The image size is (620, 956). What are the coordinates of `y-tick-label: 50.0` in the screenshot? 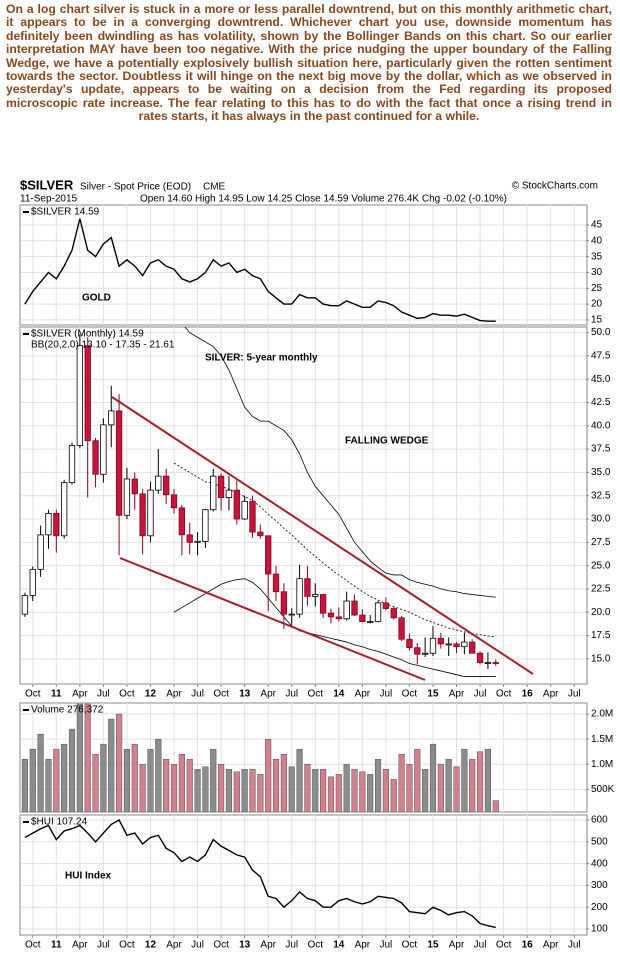 It's located at (601, 332).